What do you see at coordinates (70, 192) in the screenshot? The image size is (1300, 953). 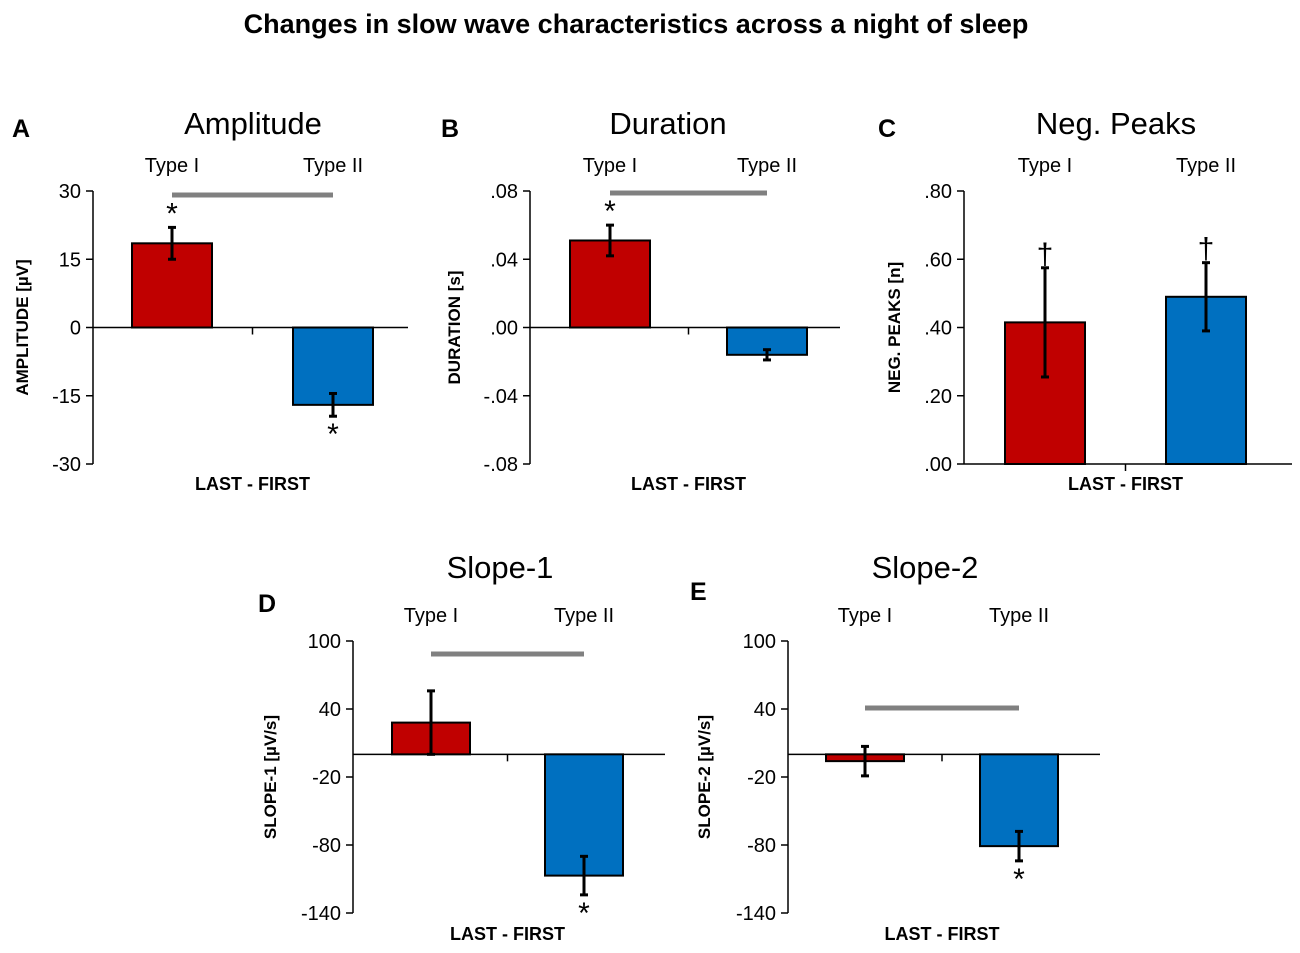 I see `y-tick-label: 30` at bounding box center [70, 192].